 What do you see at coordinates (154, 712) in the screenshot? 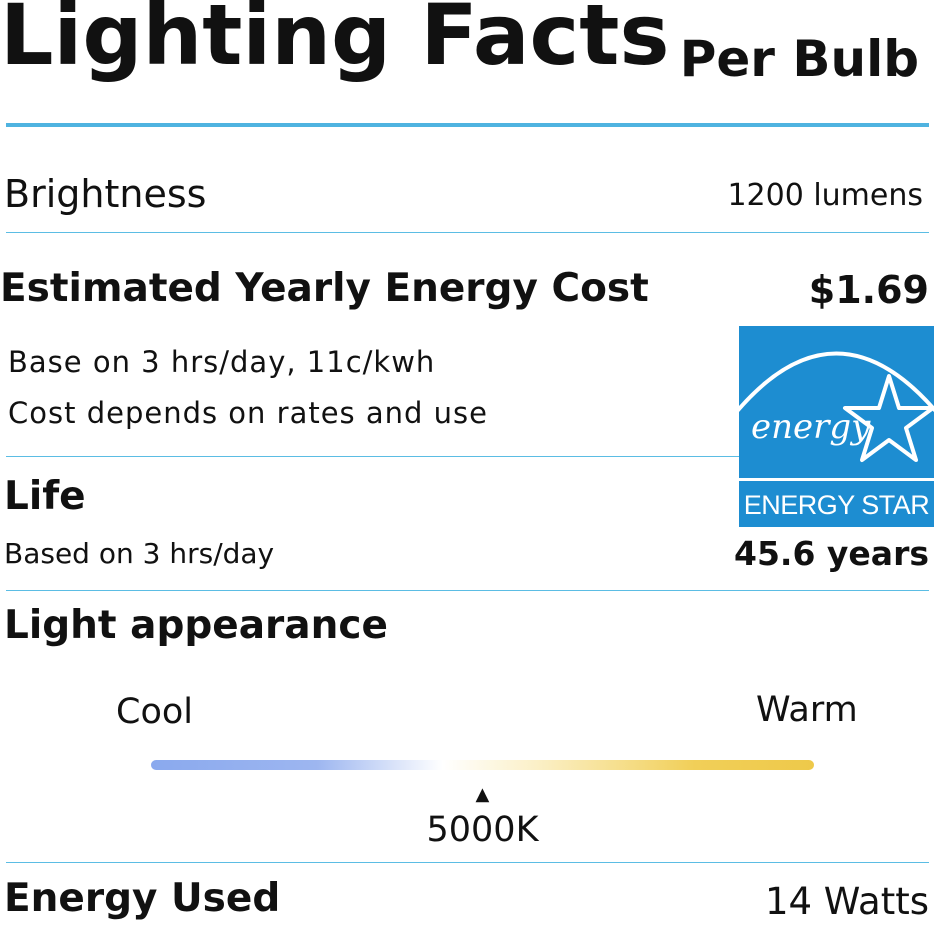
I see `cool-label: Cool` at bounding box center [154, 712].